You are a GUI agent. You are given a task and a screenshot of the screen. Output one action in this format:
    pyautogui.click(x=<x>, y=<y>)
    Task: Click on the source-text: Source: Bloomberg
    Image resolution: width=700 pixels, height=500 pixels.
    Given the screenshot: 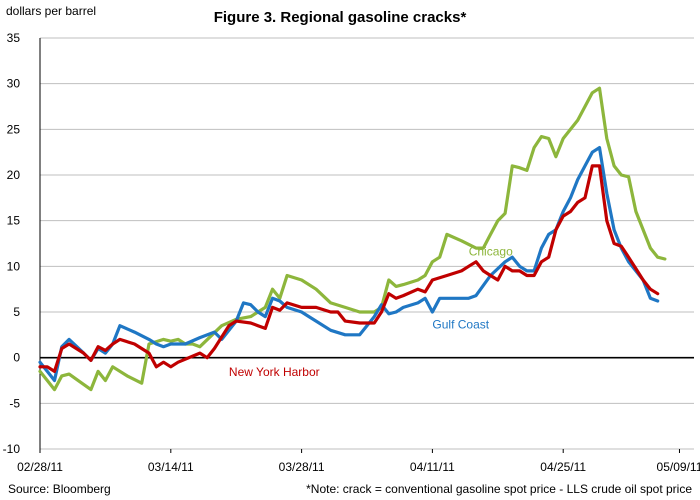 What is the action you would take?
    pyautogui.click(x=59, y=489)
    